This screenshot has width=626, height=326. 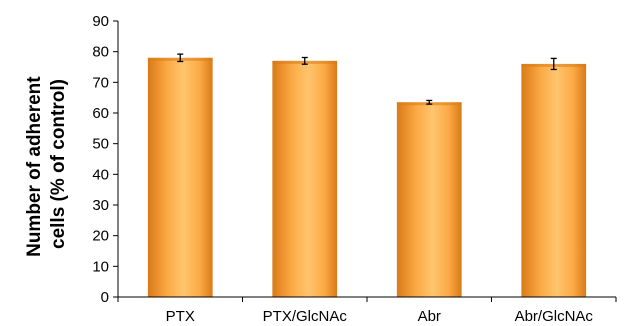 I want to click on x-axis: PTX PTX/GlcNAc Abr Abr/GlcNAc, so click(x=367, y=310).